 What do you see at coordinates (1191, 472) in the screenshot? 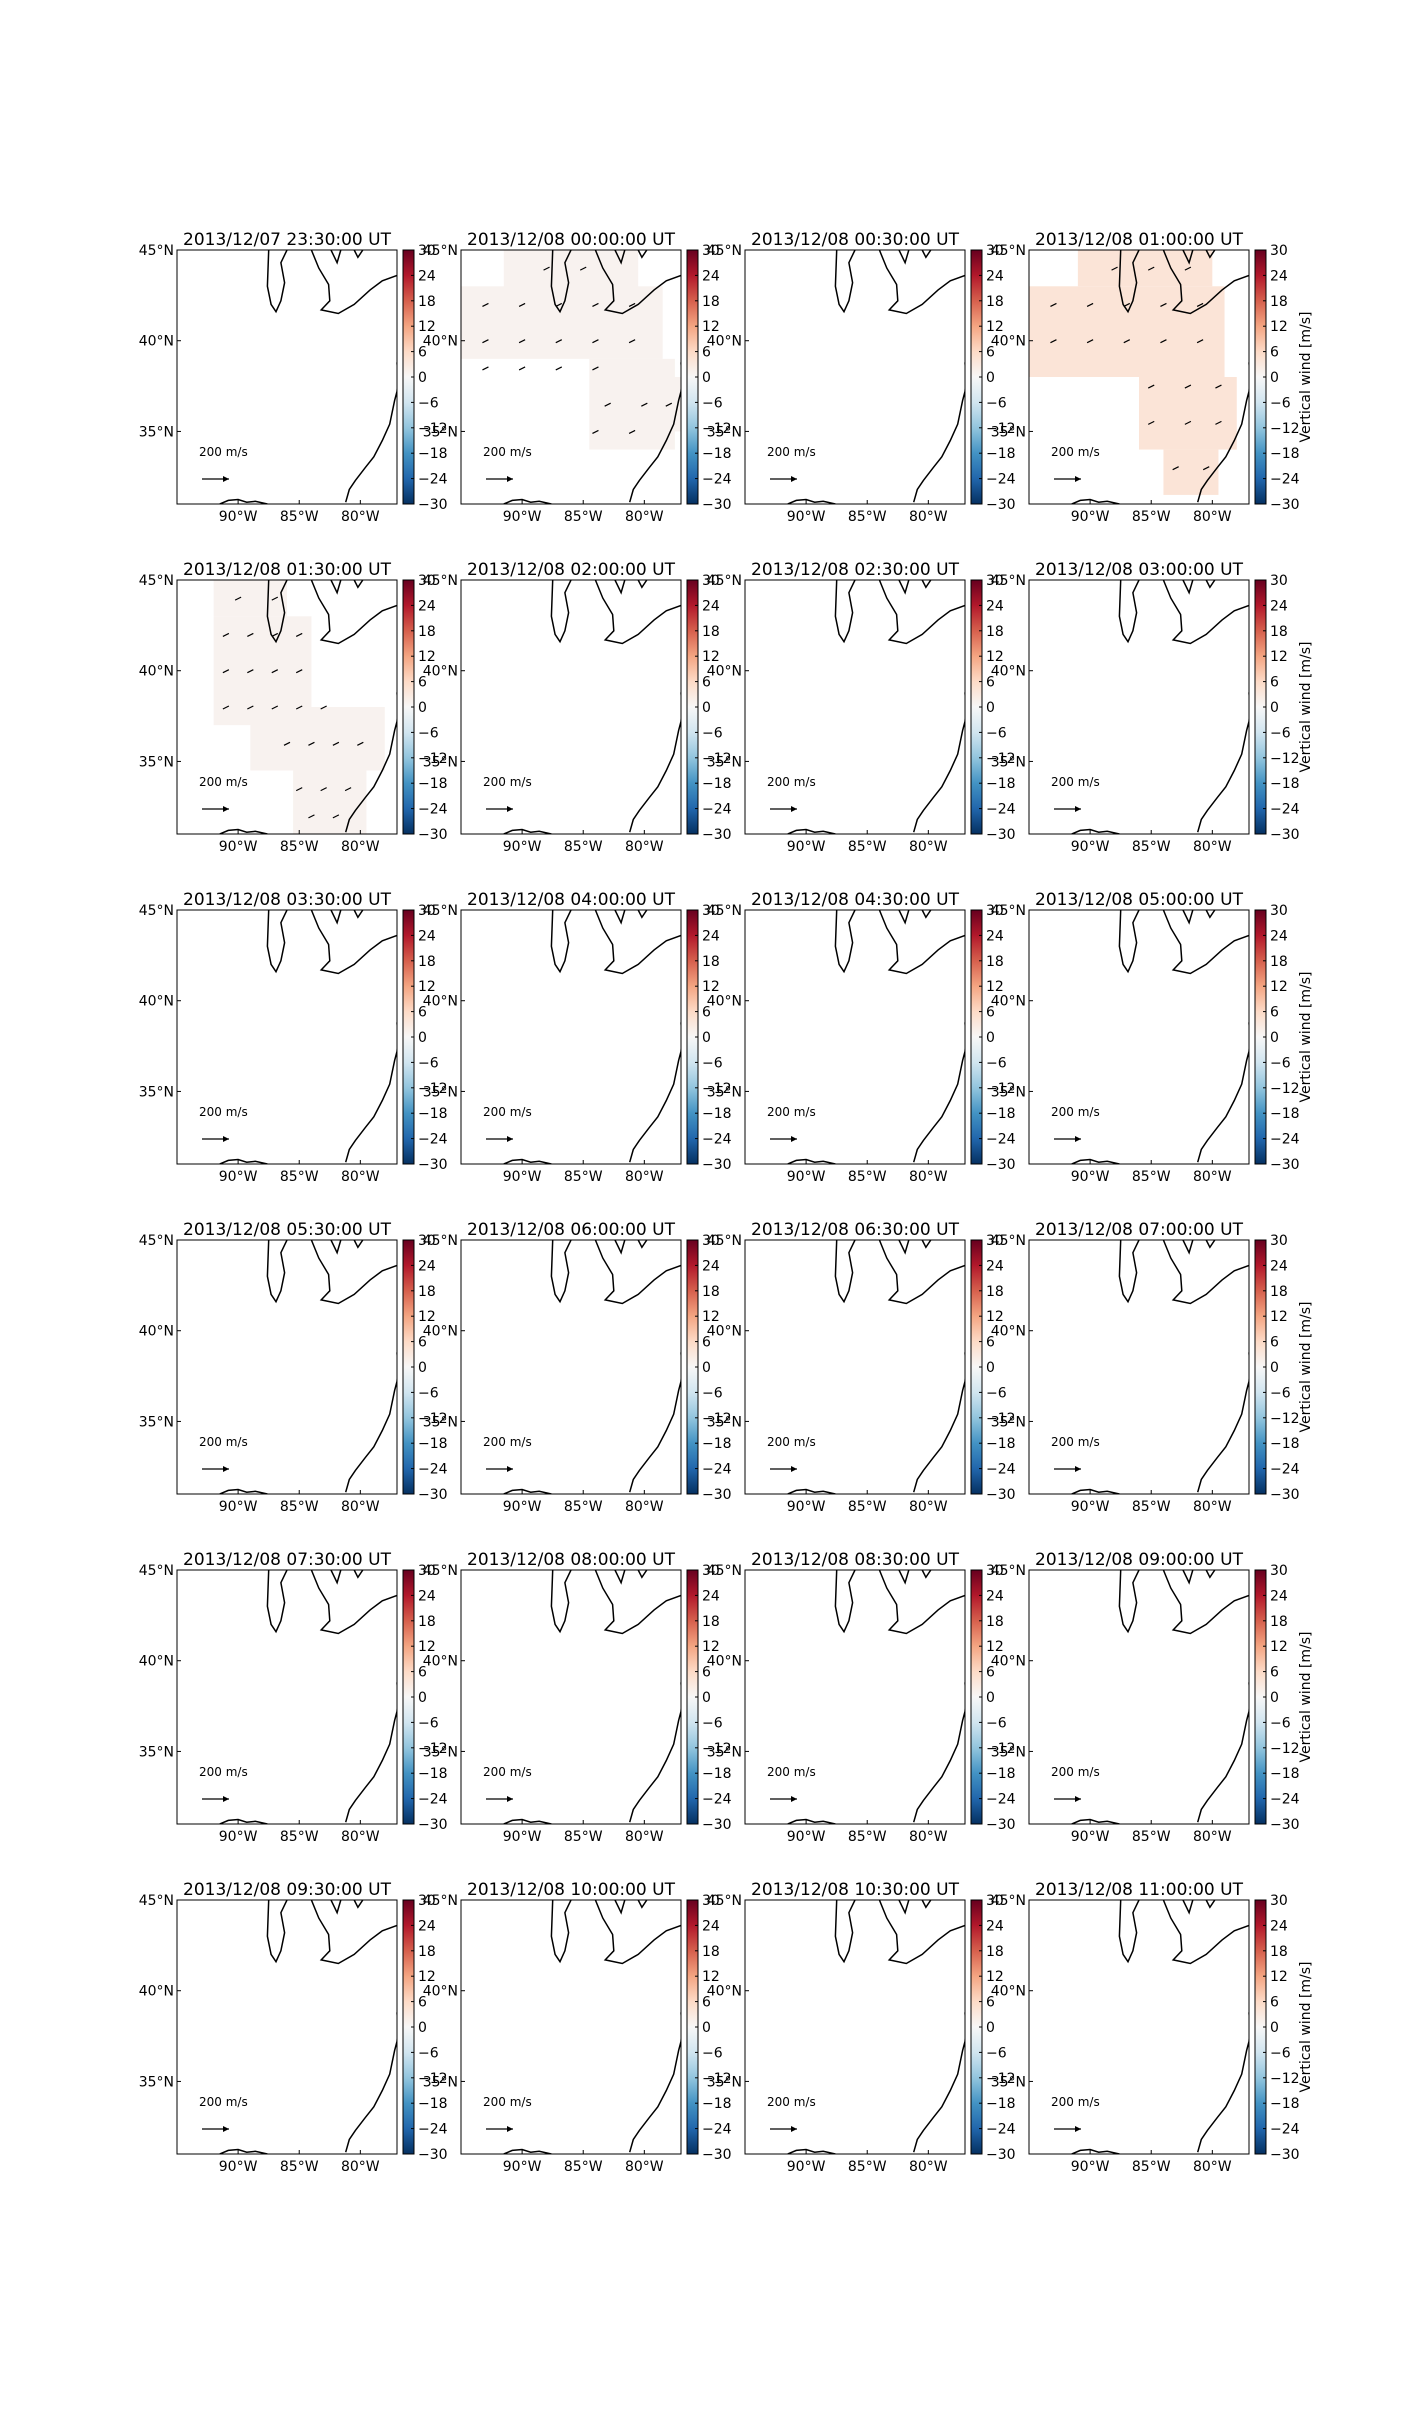
I see `vertical-wind-cell` at bounding box center [1191, 472].